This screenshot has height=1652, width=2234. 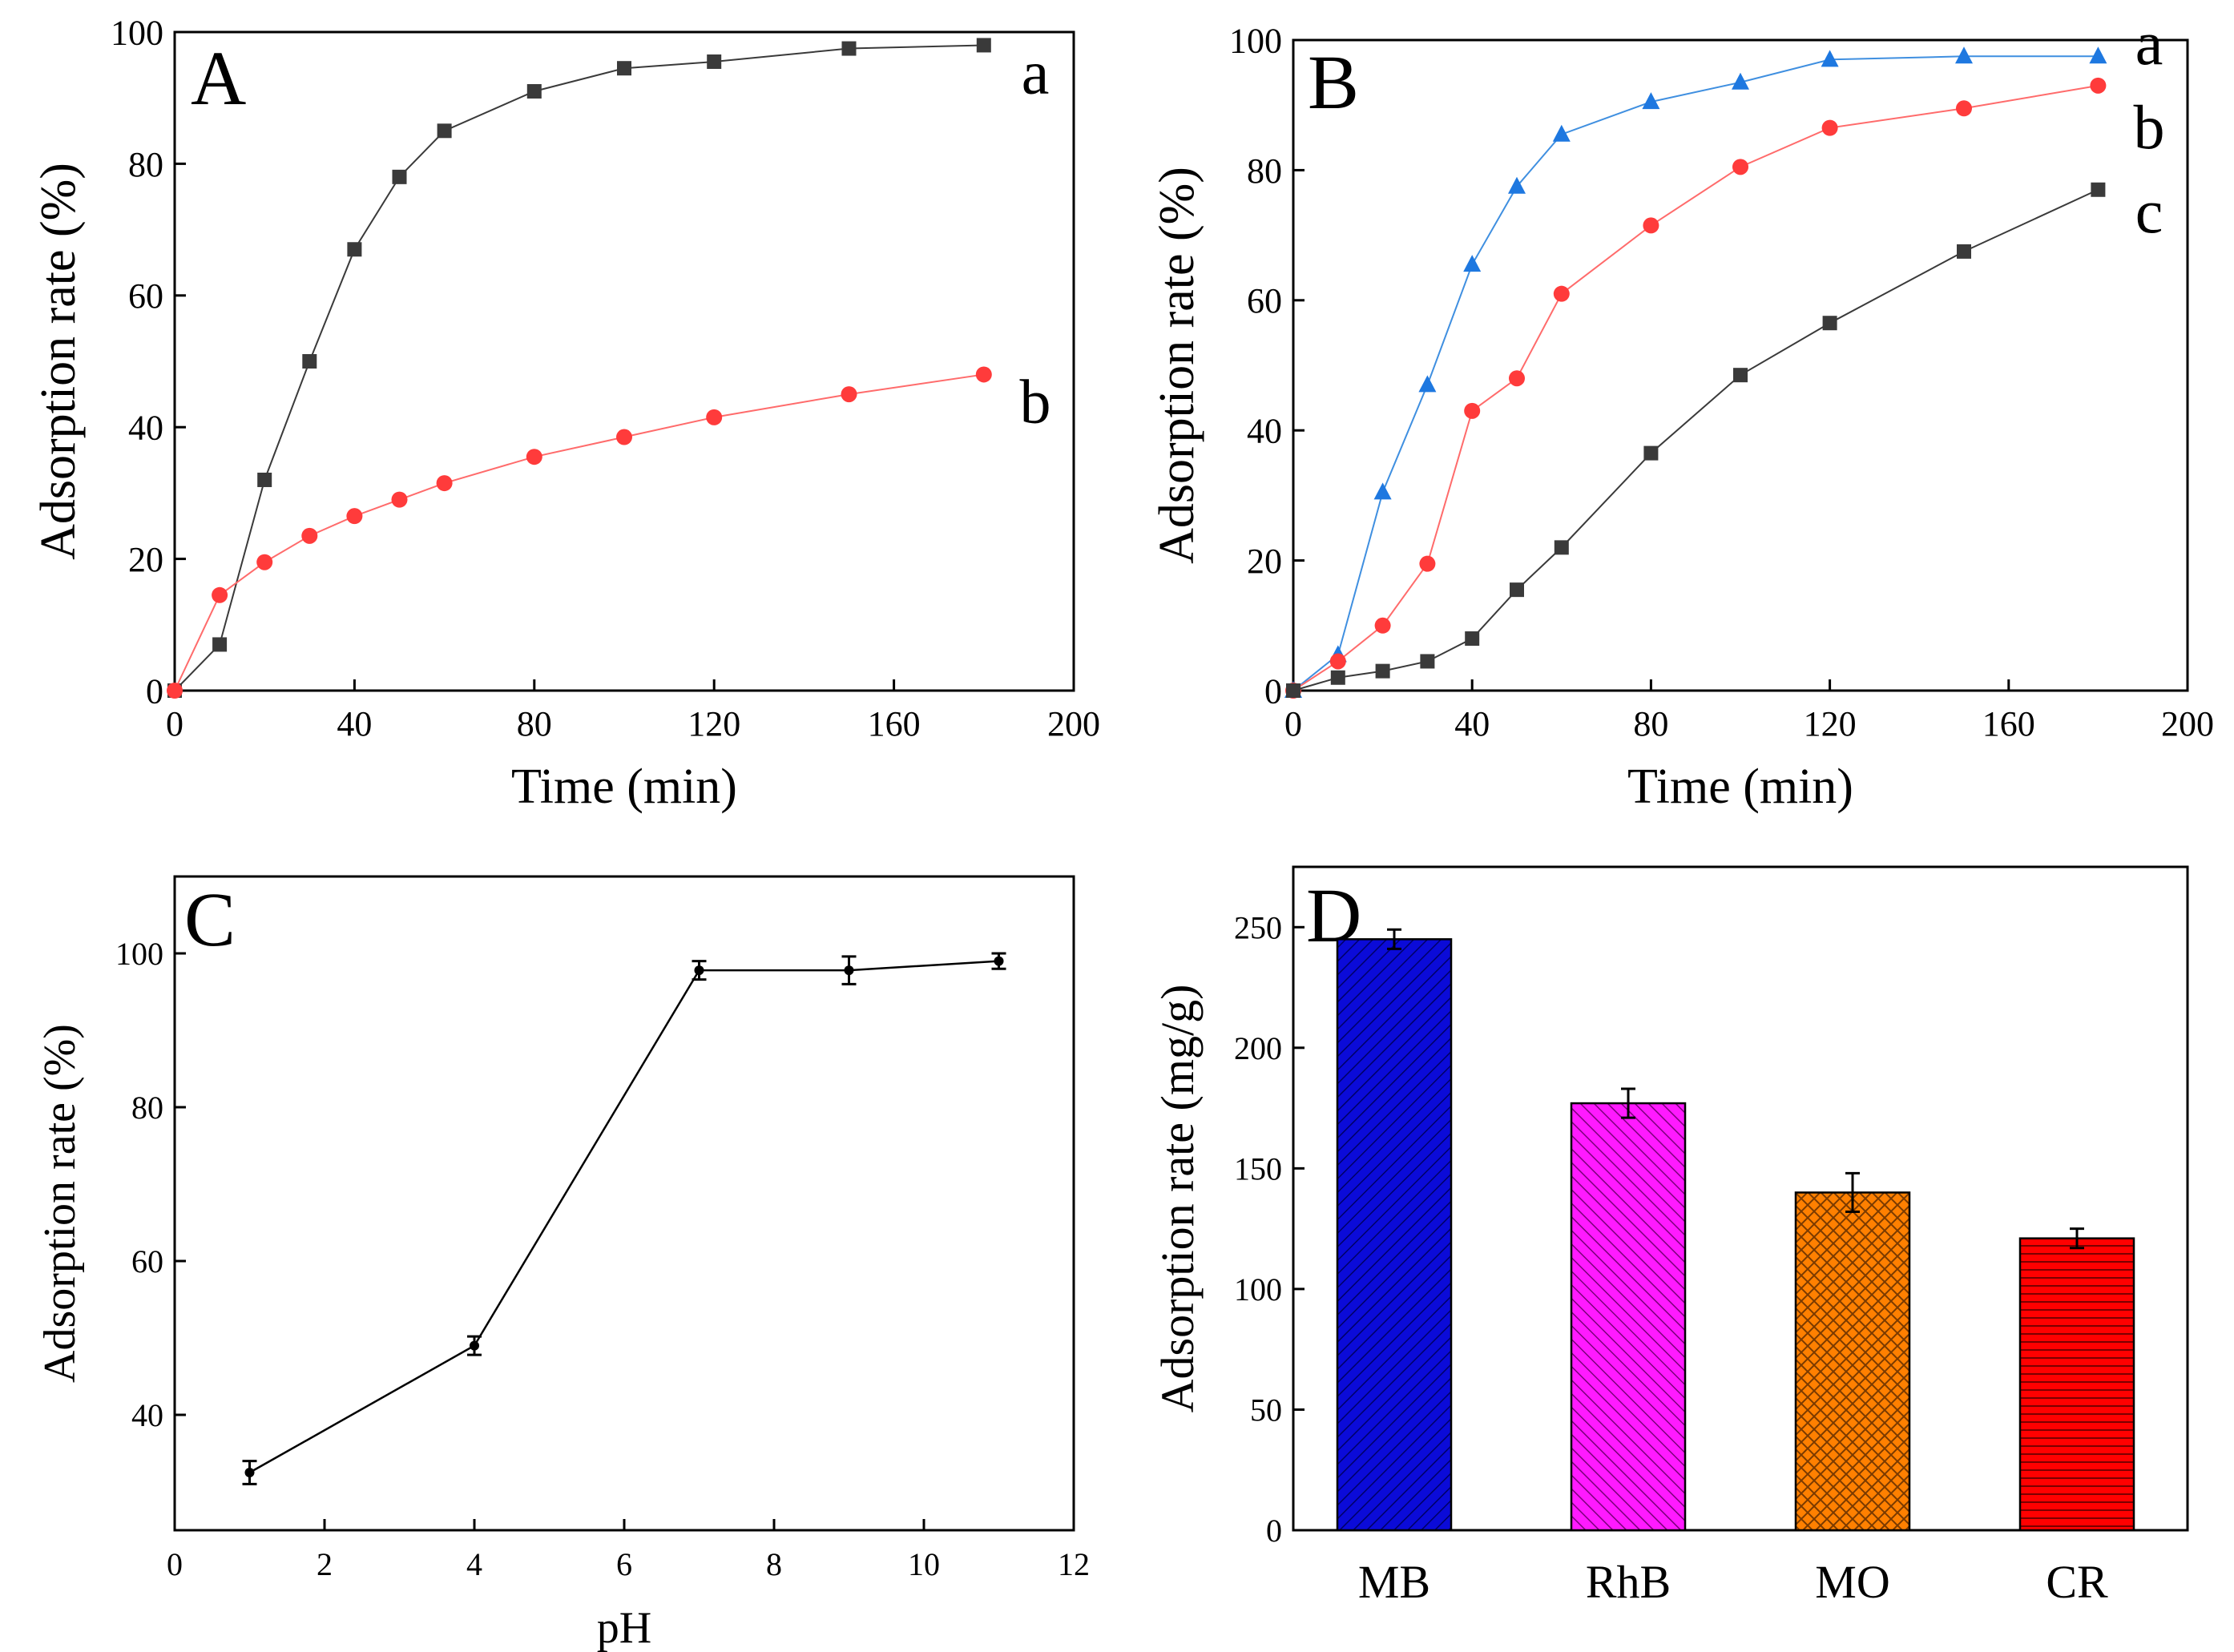 I want to click on bar-mb, so click(x=1394, y=1235).